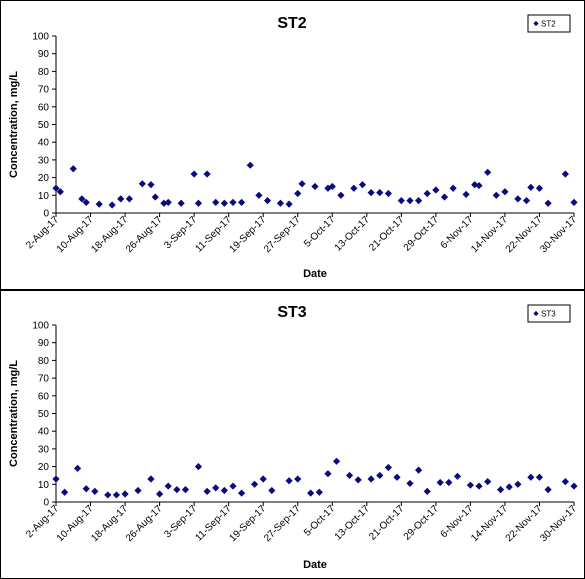  What do you see at coordinates (44, 432) in the screenshot?
I see `y-tick-label: 40` at bounding box center [44, 432].